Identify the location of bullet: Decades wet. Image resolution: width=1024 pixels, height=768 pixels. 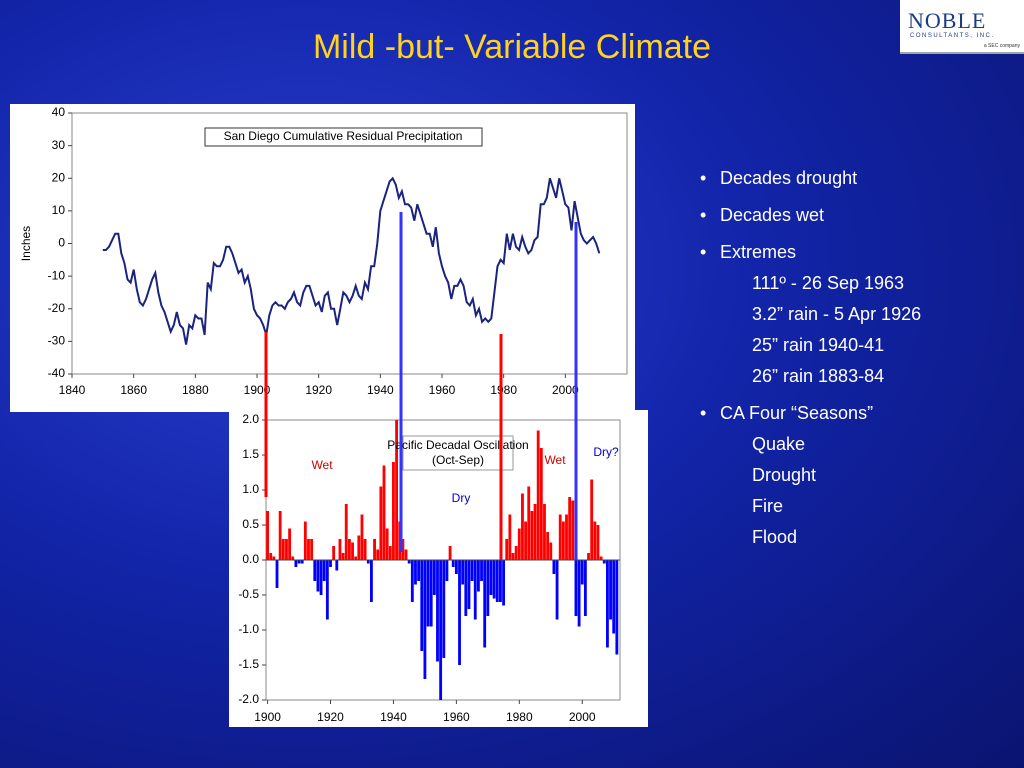
(810, 215).